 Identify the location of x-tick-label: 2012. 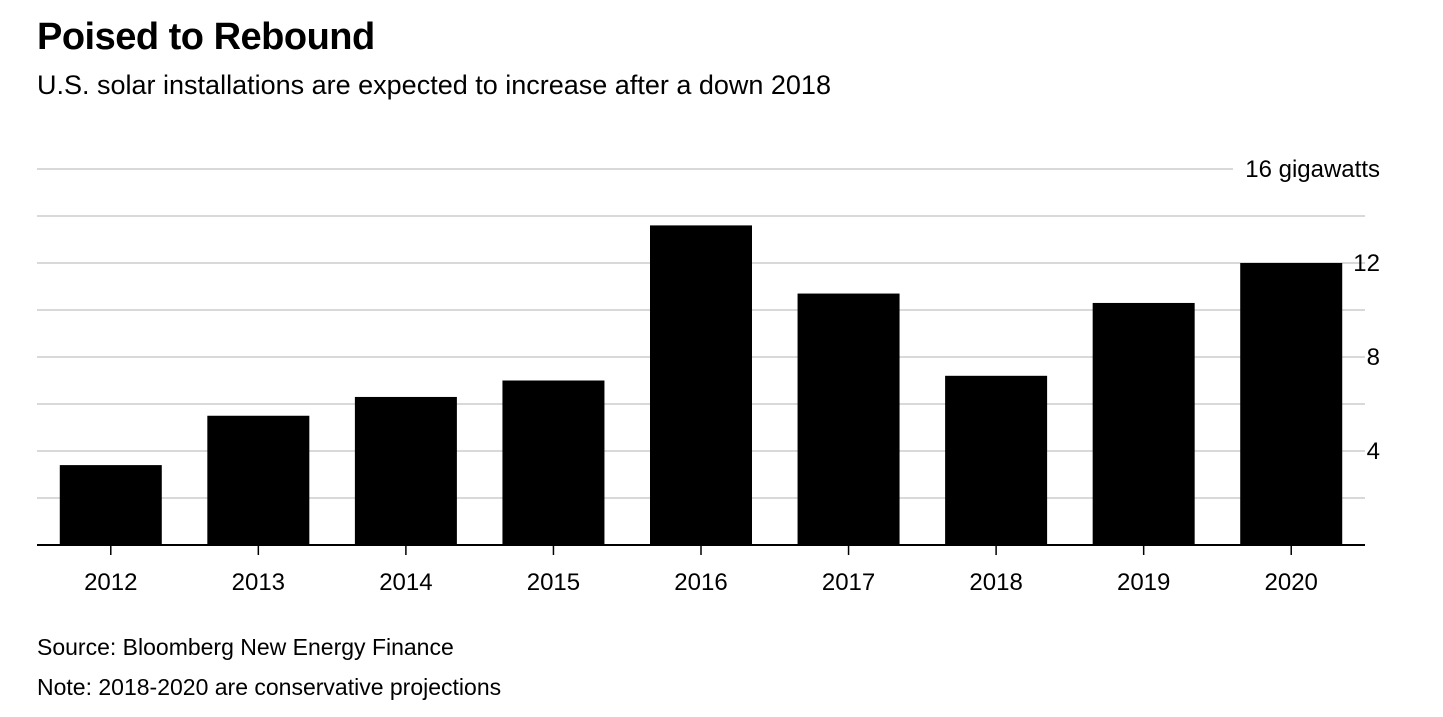
(110, 582).